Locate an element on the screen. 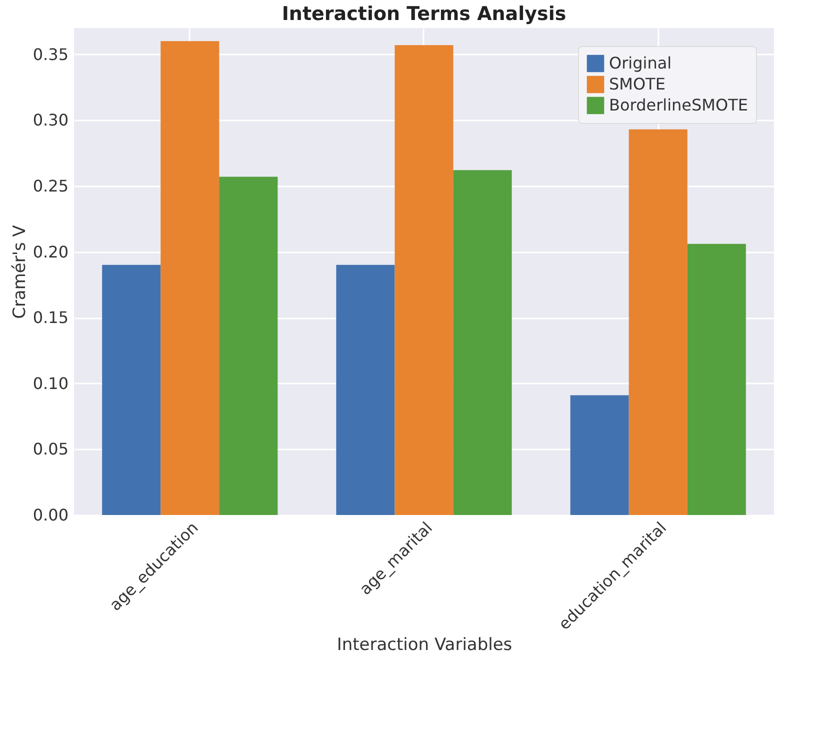 The width and height of the screenshot is (822, 734). y-tick-label: 0.15 is located at coordinates (50, 318).